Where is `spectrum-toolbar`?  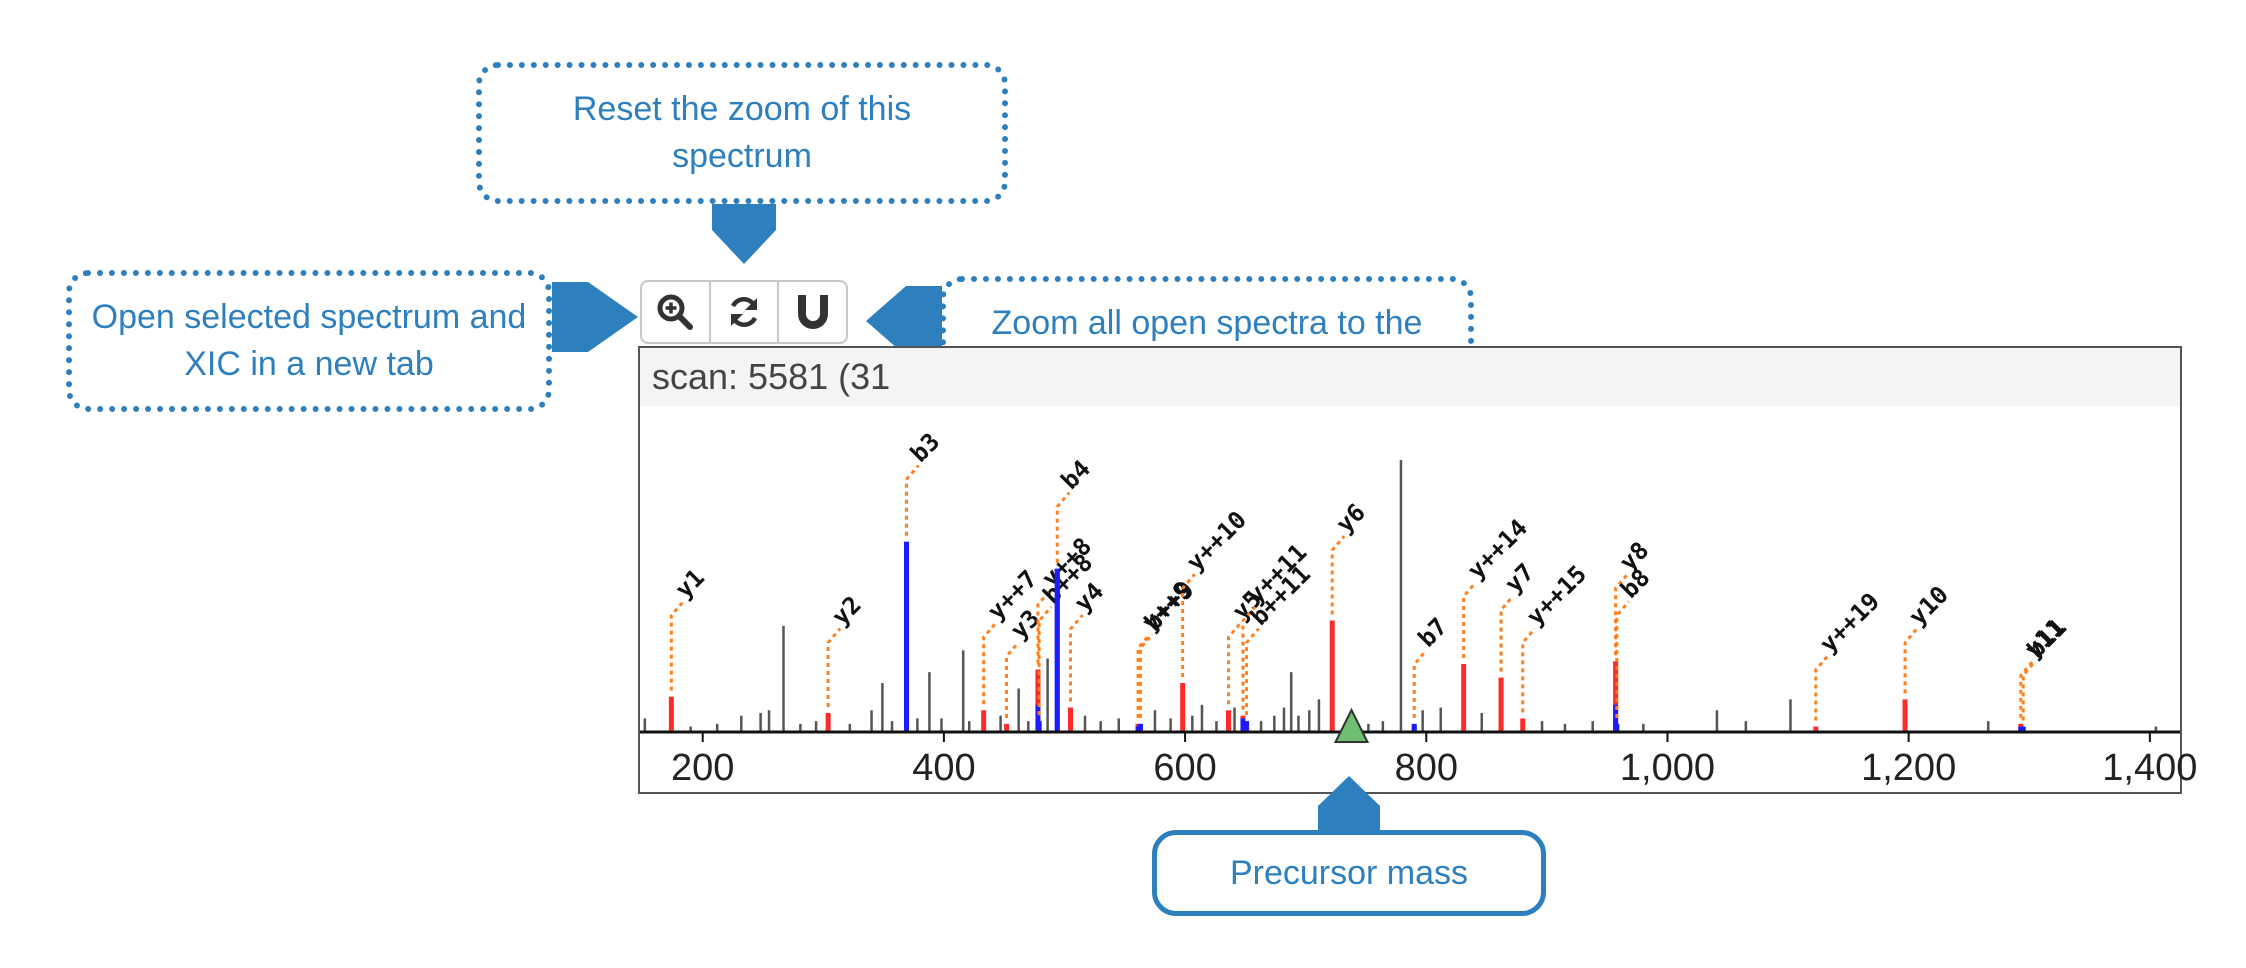
spectrum-toolbar is located at coordinates (744, 312).